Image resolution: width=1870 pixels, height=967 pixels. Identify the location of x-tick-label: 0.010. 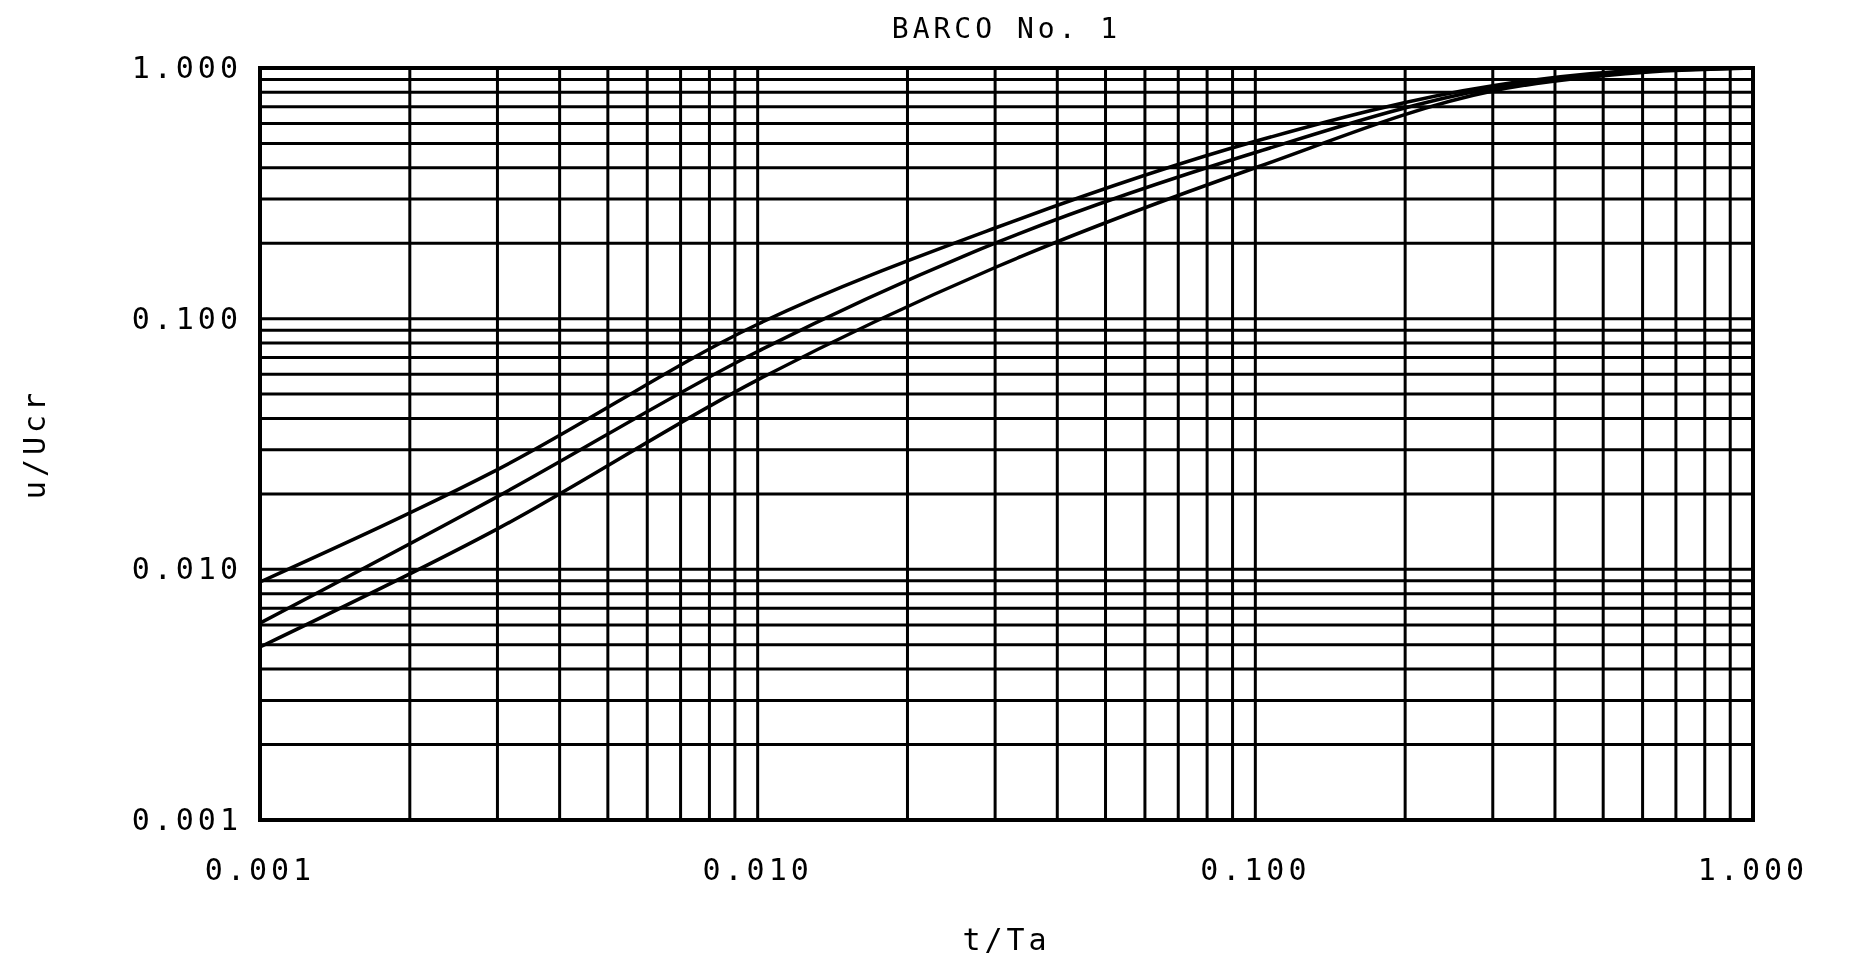
(757, 869).